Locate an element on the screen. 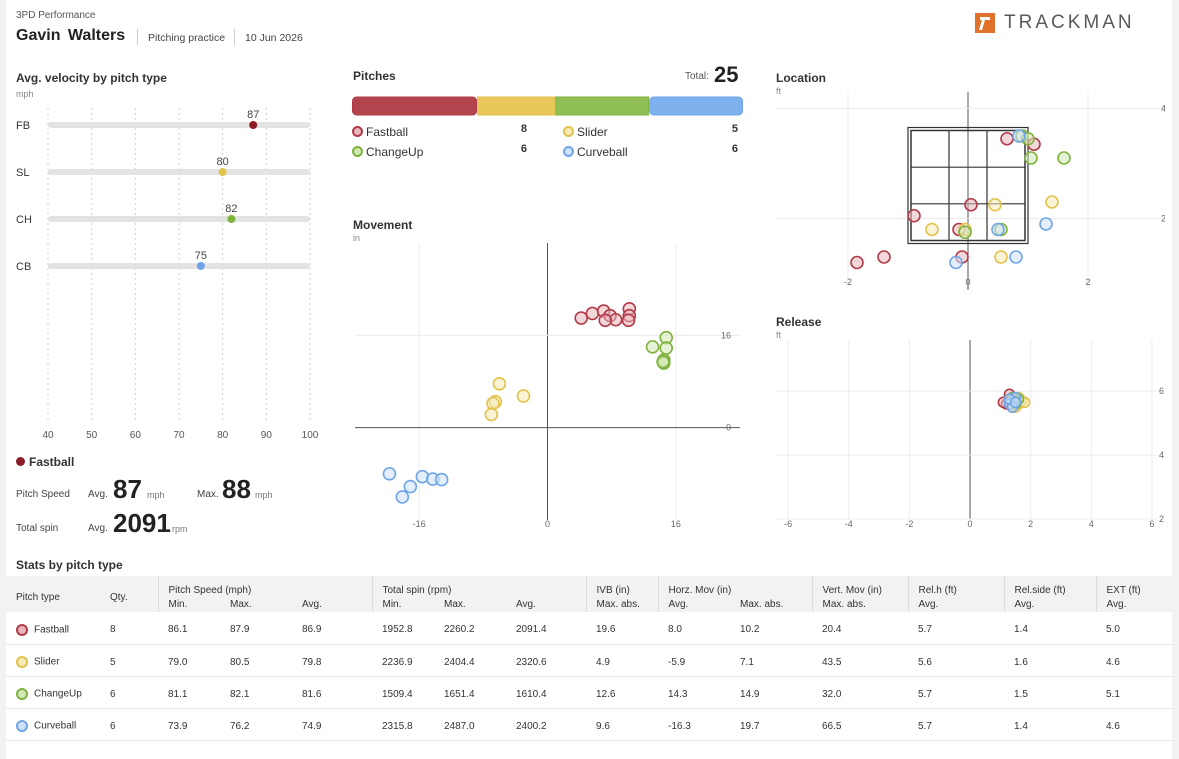 The image size is (1179, 759). release-chart: -6 -4 -2 0 2 4 6 246 is located at coordinates (970, 434).